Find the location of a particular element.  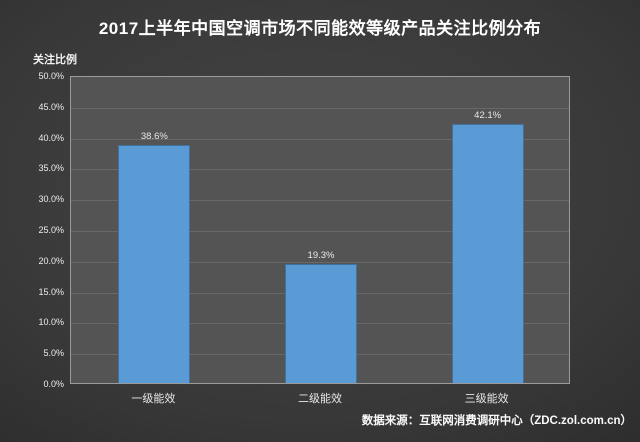

y-tick-label: 35.0% is located at coordinates (51, 168).